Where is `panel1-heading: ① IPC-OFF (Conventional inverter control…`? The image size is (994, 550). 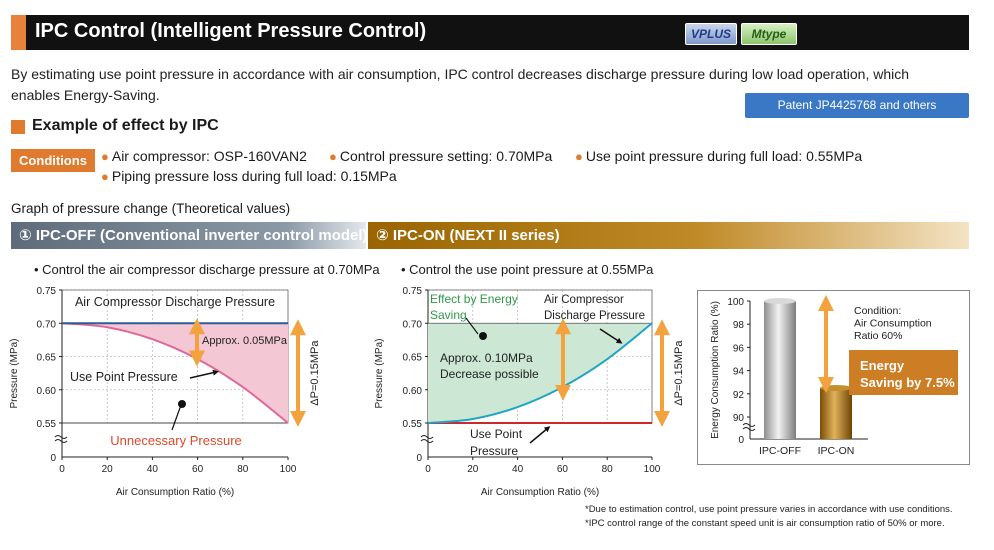
panel1-heading: ① IPC-OFF (Conventional inverter control… is located at coordinates (193, 235).